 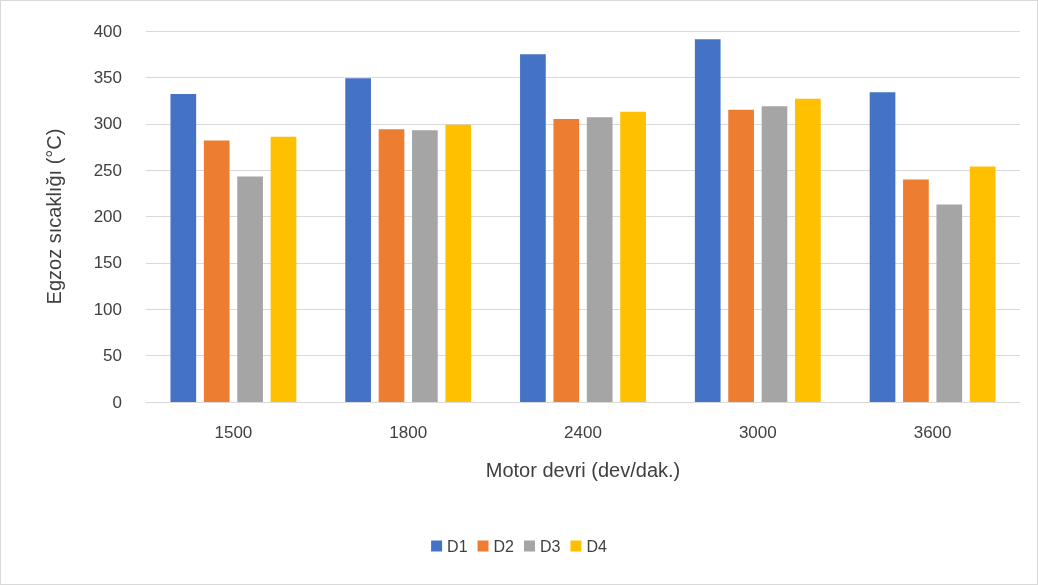 I want to click on y-tick-label: 200, so click(x=107, y=216).